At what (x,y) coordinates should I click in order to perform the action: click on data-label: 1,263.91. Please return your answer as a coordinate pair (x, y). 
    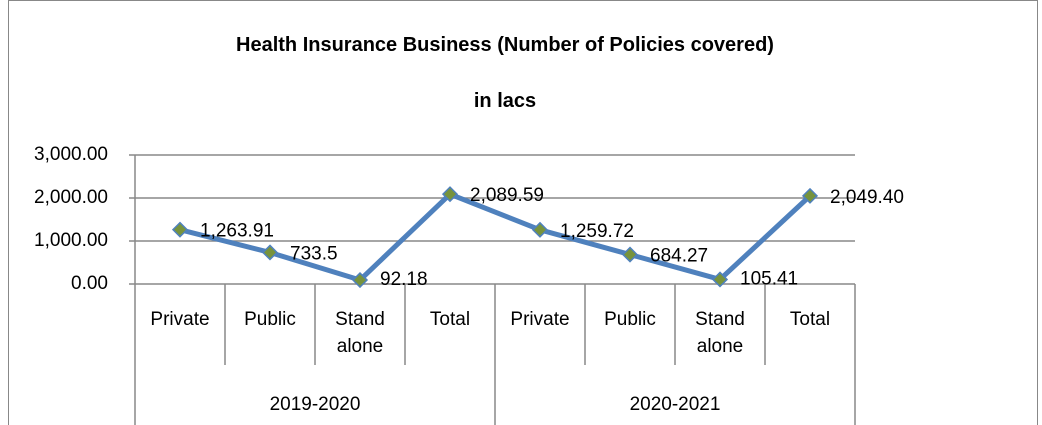
    Looking at the image, I should click on (237, 231).